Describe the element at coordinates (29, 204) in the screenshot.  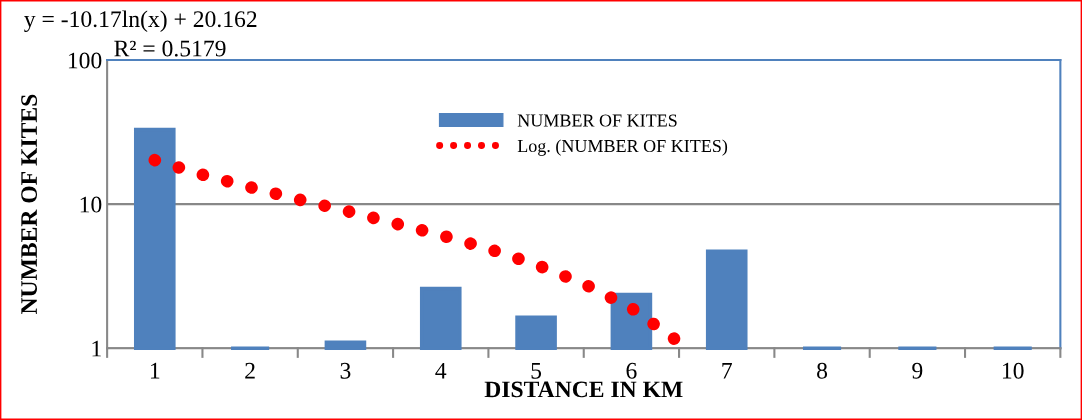
I see `y-axis-title: NUMBER OF KITES` at that location.